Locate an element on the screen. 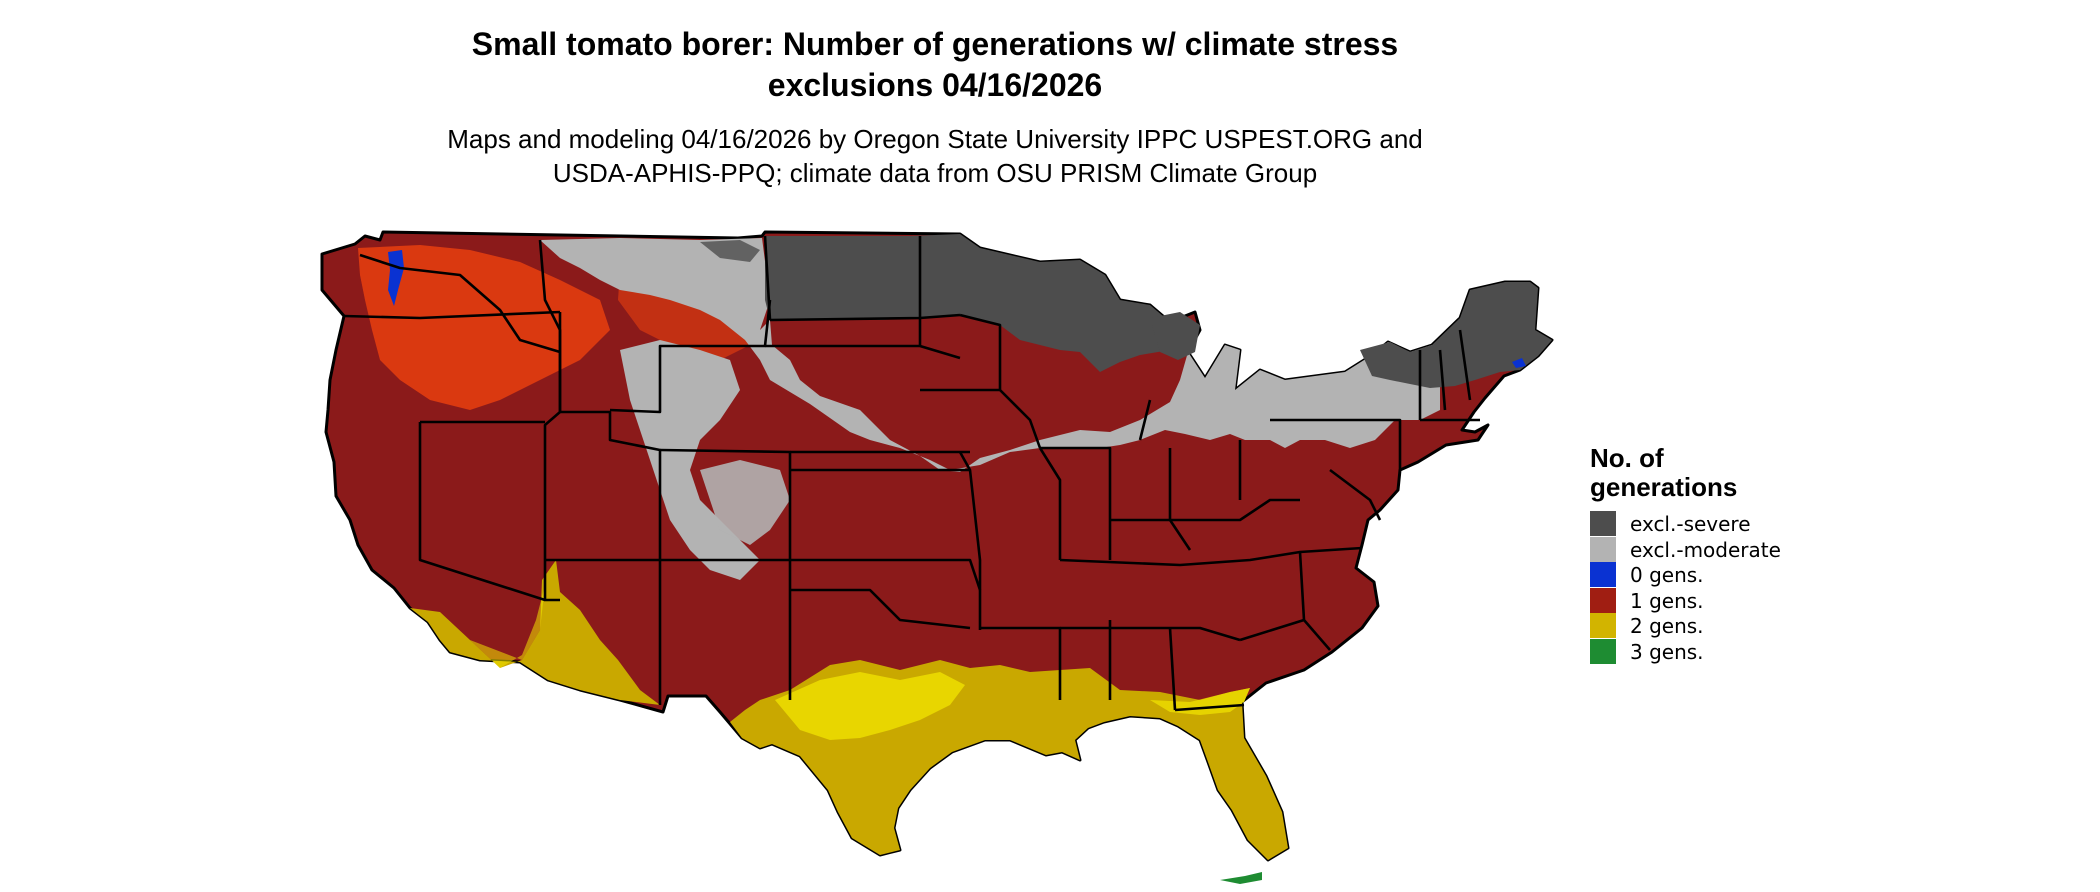 The height and width of the screenshot is (892, 2100). excl-severe-montana is located at coordinates (730, 251).